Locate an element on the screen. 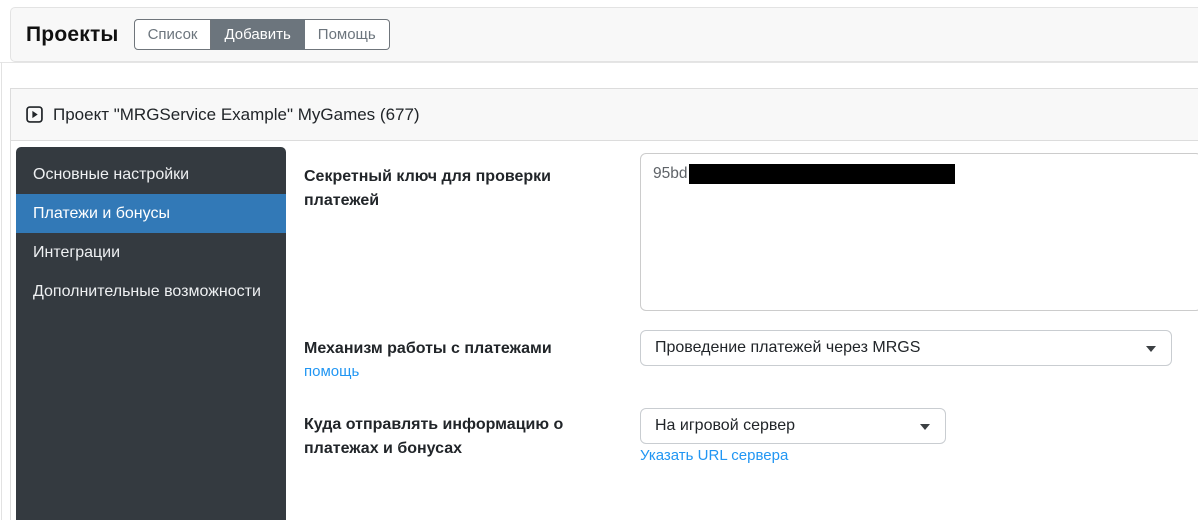 The image size is (1198, 520). payment-mechanism-select: Проведение платежей через MRGS is located at coordinates (906, 348).